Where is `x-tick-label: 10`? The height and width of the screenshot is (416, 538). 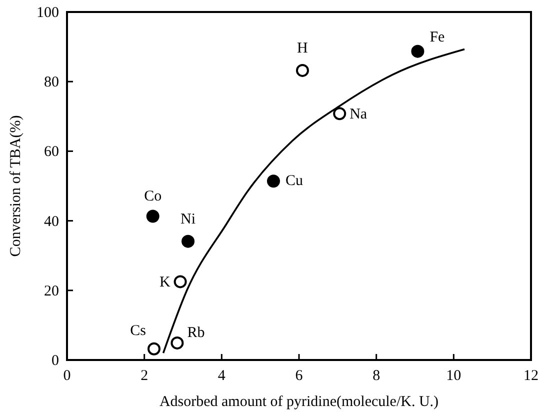 x-tick-label: 10 is located at coordinates (454, 376).